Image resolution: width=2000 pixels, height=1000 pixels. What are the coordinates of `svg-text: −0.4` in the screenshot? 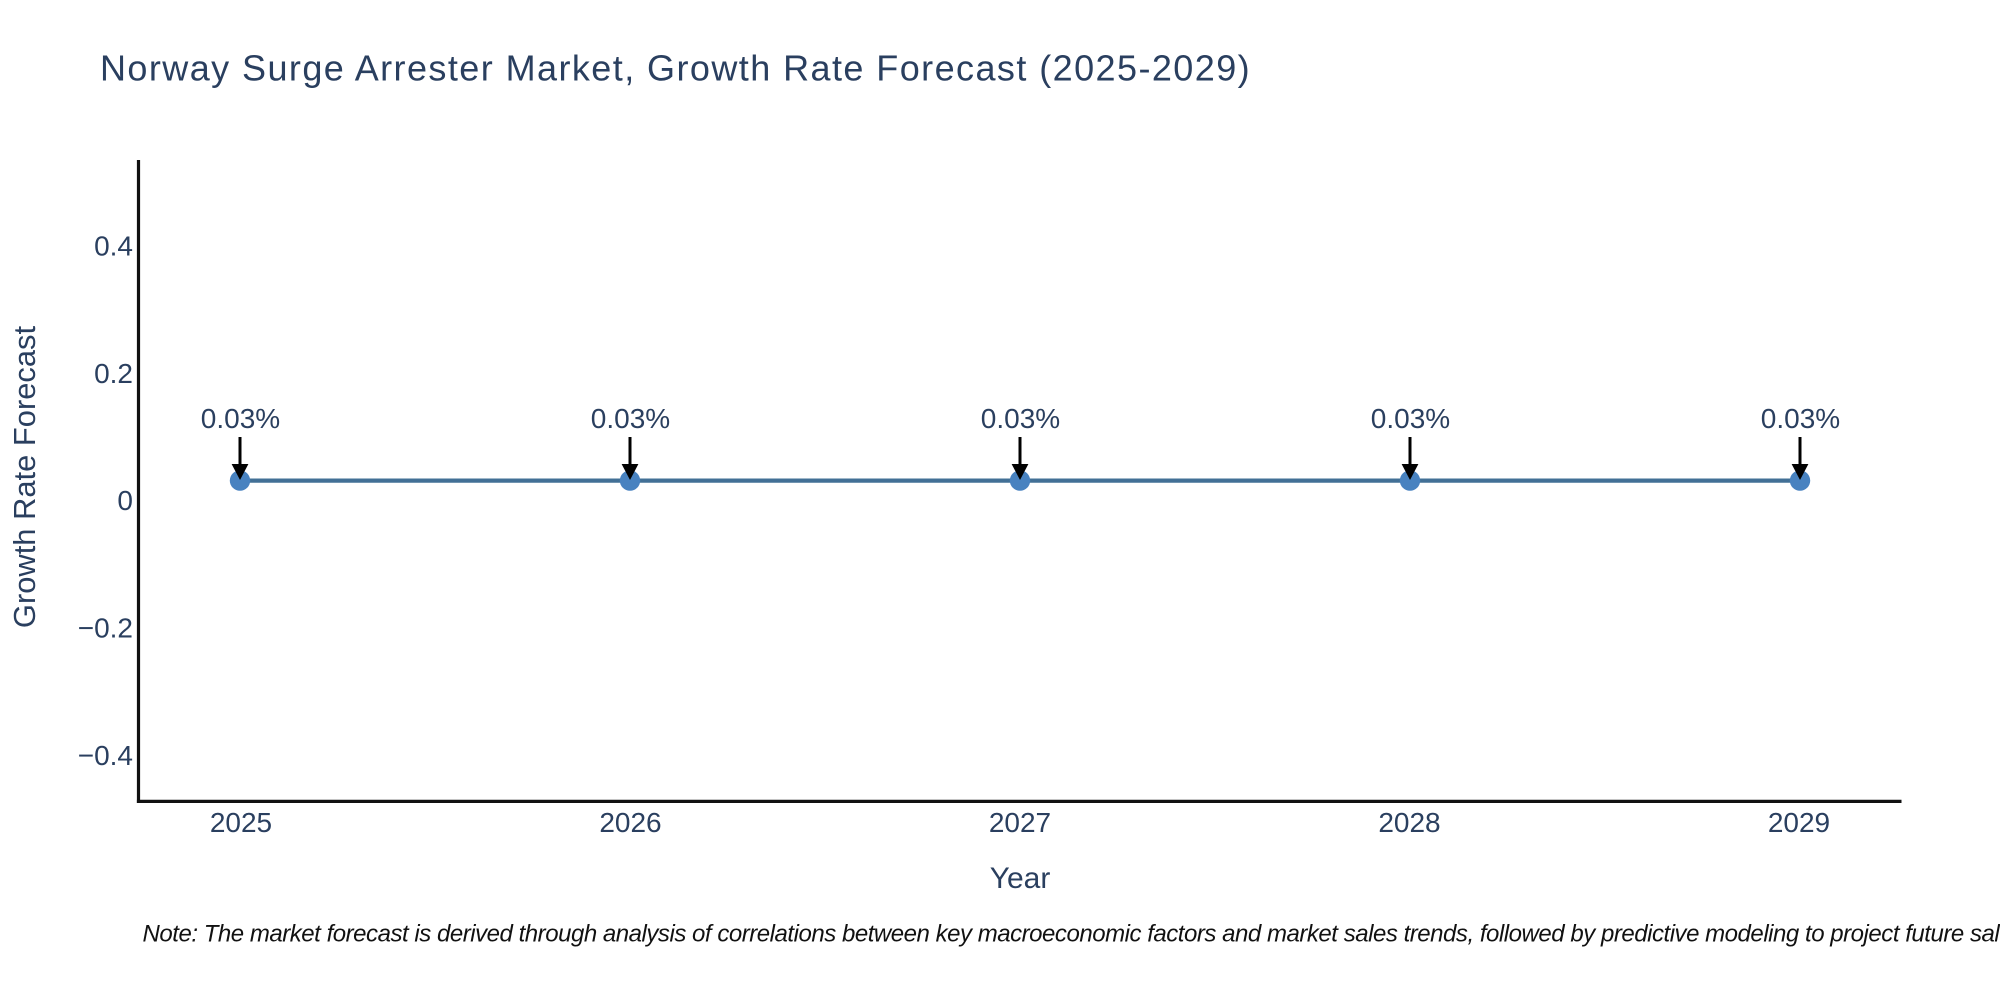 It's located at (105, 755).